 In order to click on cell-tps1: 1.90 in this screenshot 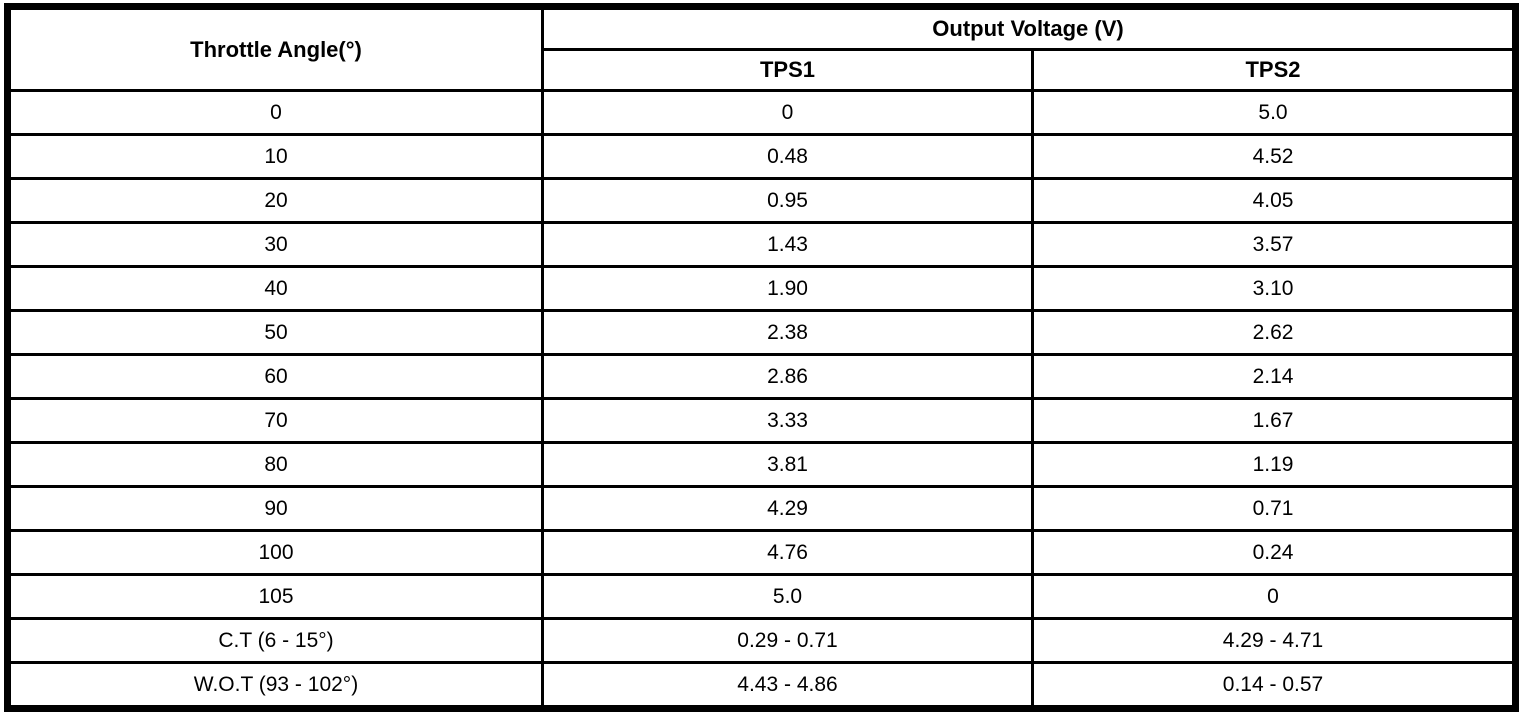, I will do `click(787, 288)`.